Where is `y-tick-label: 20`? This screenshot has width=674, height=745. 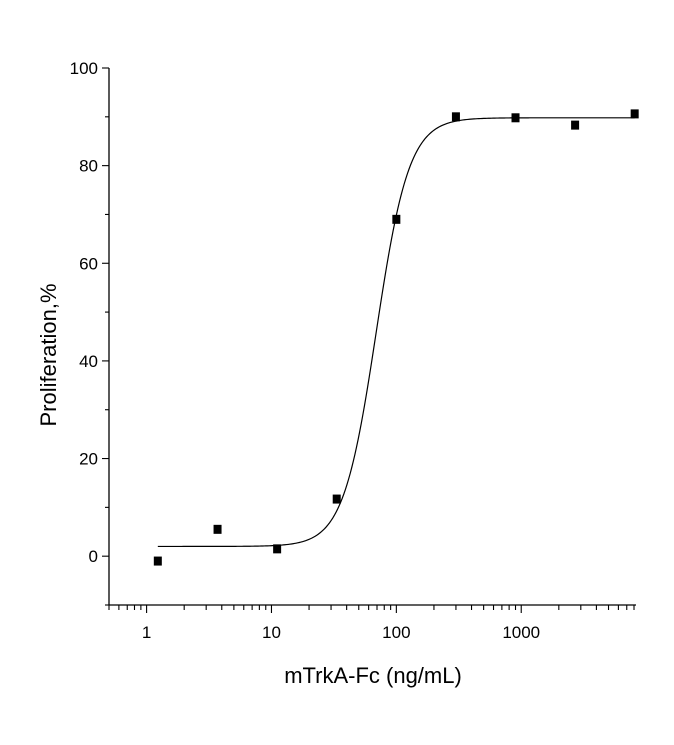
y-tick-label: 20 is located at coordinates (88, 459).